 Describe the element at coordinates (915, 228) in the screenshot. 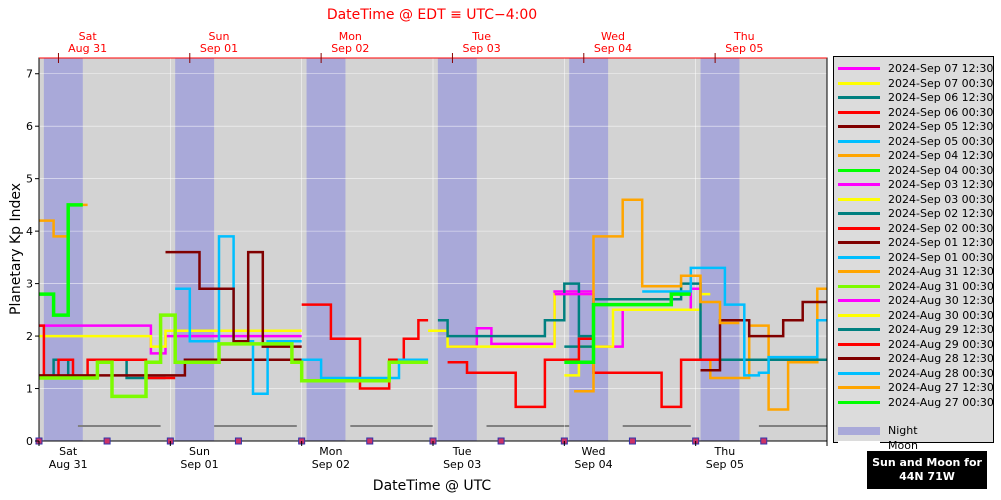

I see `legend-item: 2024-Sep 02 00:30` at that location.